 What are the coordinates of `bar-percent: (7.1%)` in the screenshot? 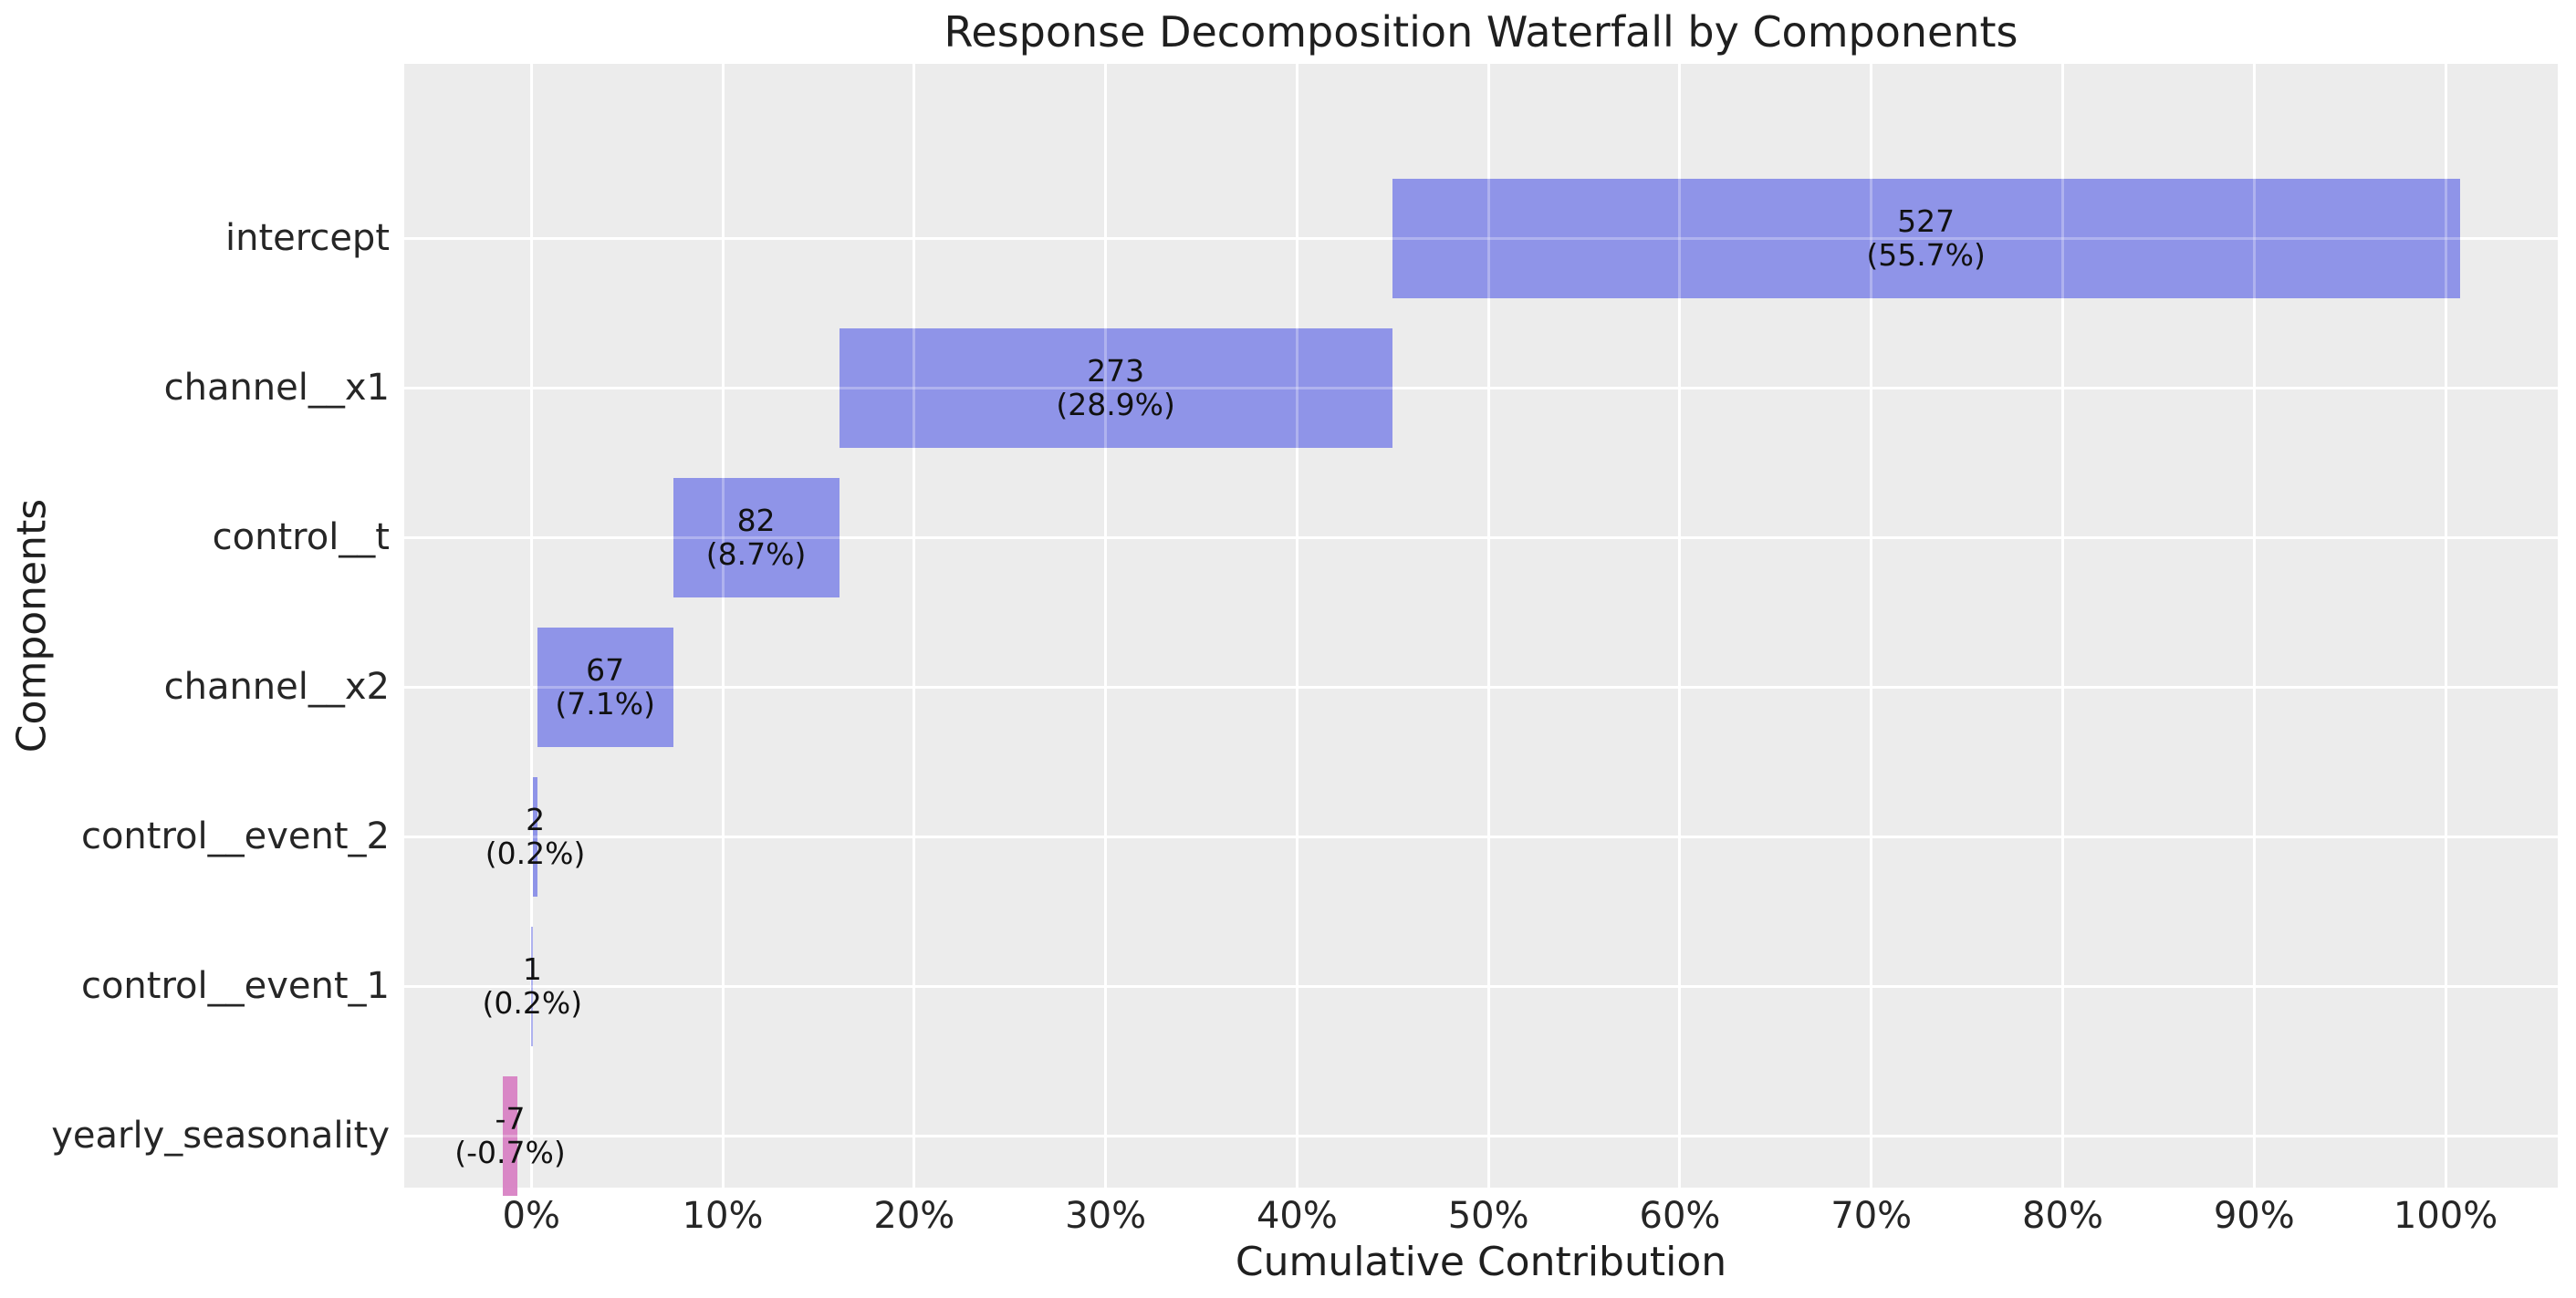 It's located at (605, 704).